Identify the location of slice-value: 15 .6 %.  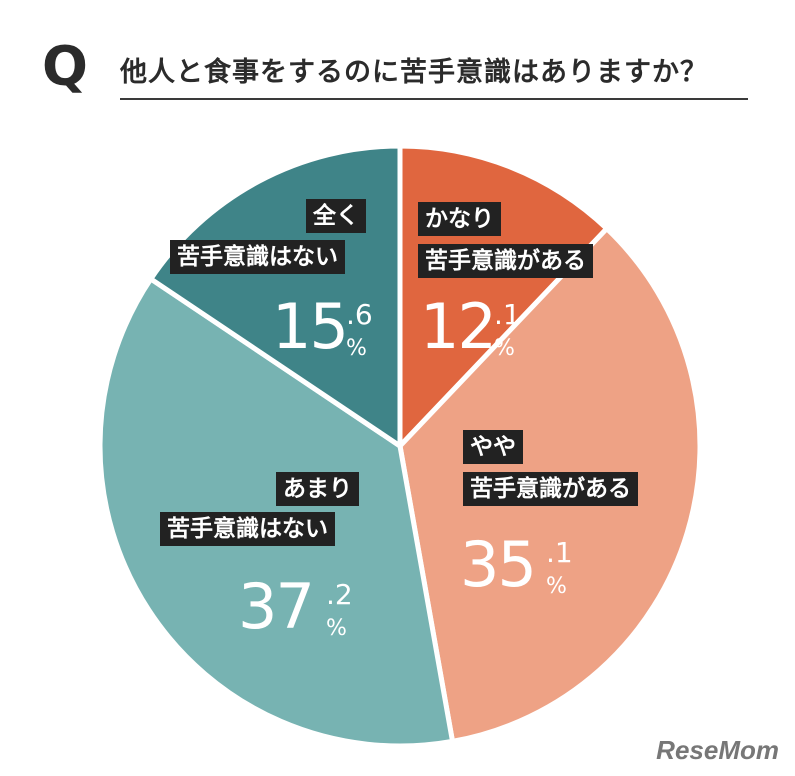
(322, 326).